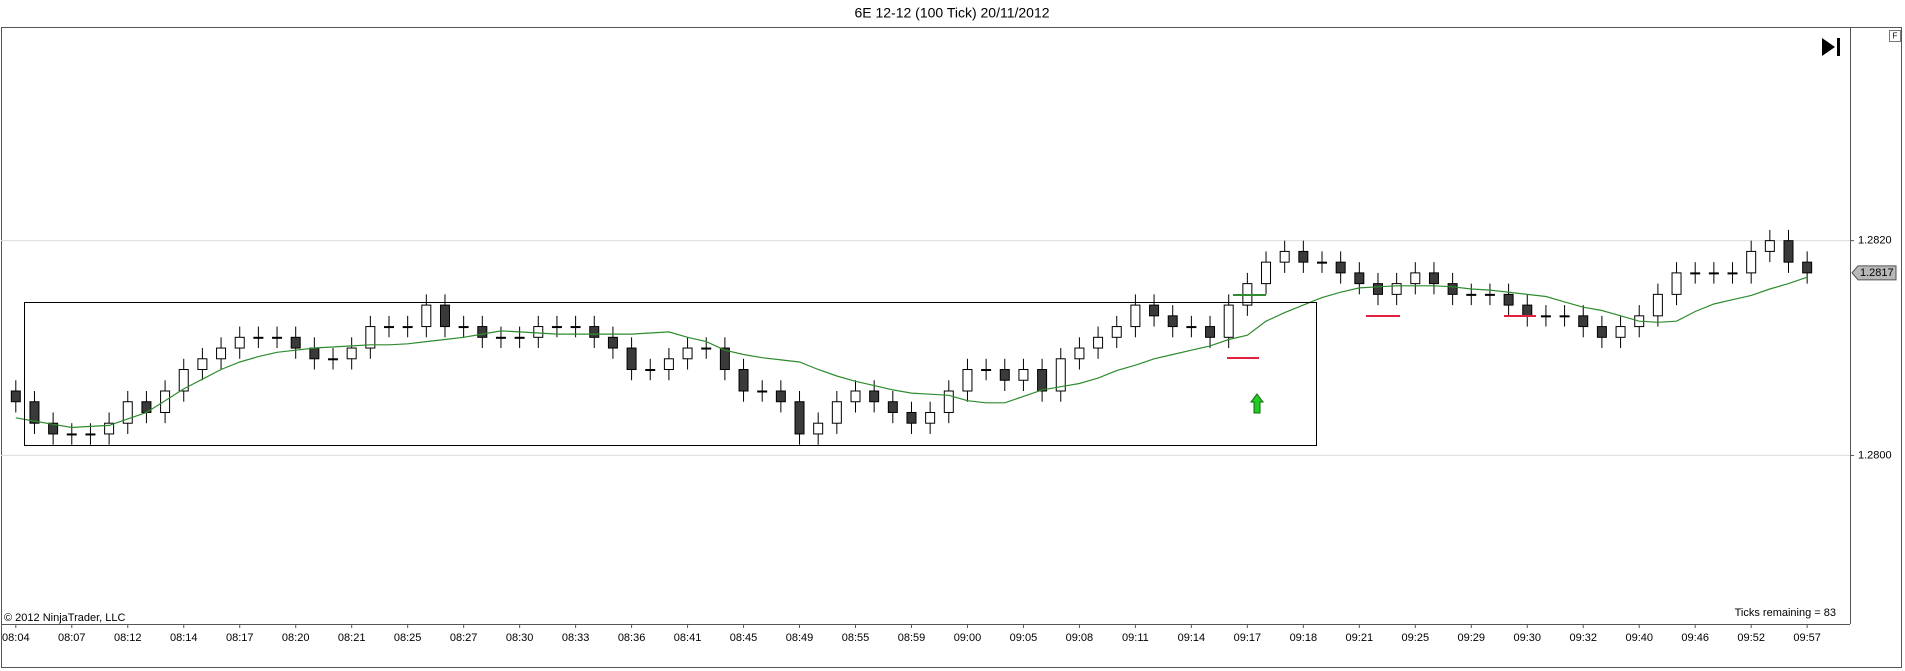 Image resolution: width=1905 pixels, height=671 pixels. Describe the element at coordinates (64, 618) in the screenshot. I see `copyright: © 2012 NinjaTrader, LLC` at that location.